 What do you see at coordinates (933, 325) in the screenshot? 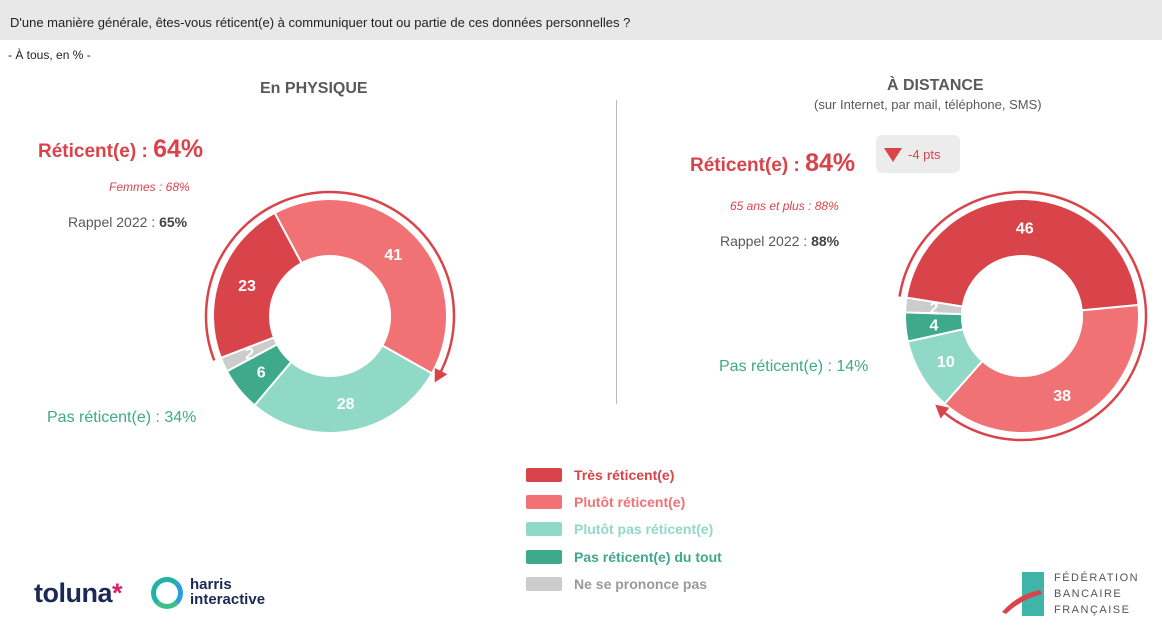
I see `slice-value-label: 4` at bounding box center [933, 325].